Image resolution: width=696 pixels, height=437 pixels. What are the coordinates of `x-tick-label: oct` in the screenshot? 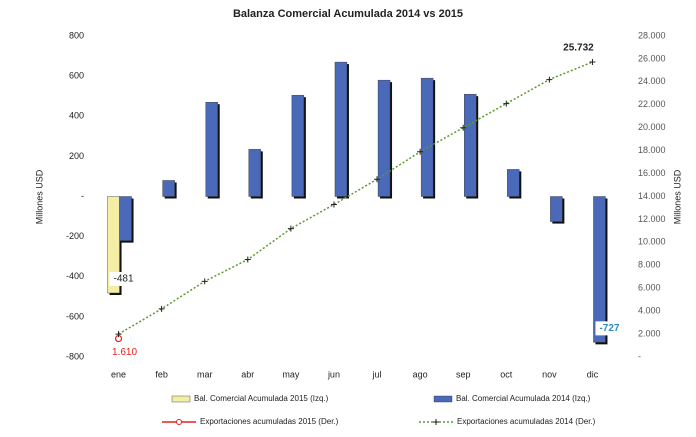 It's located at (506, 374).